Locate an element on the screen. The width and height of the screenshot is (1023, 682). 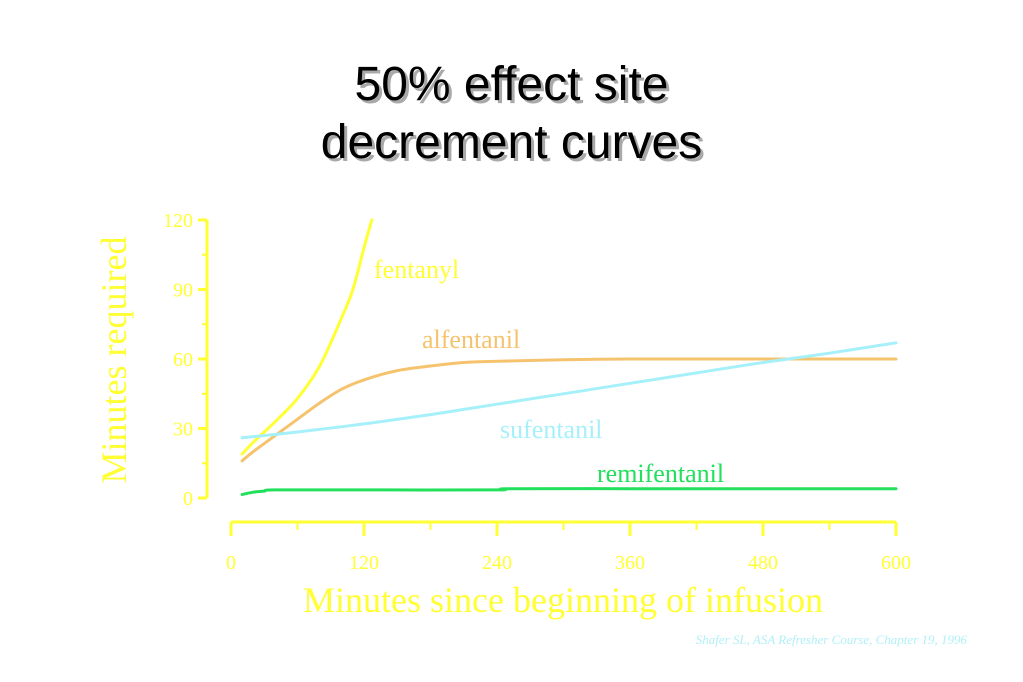
y-tick-label: 90 is located at coordinates (183, 291).